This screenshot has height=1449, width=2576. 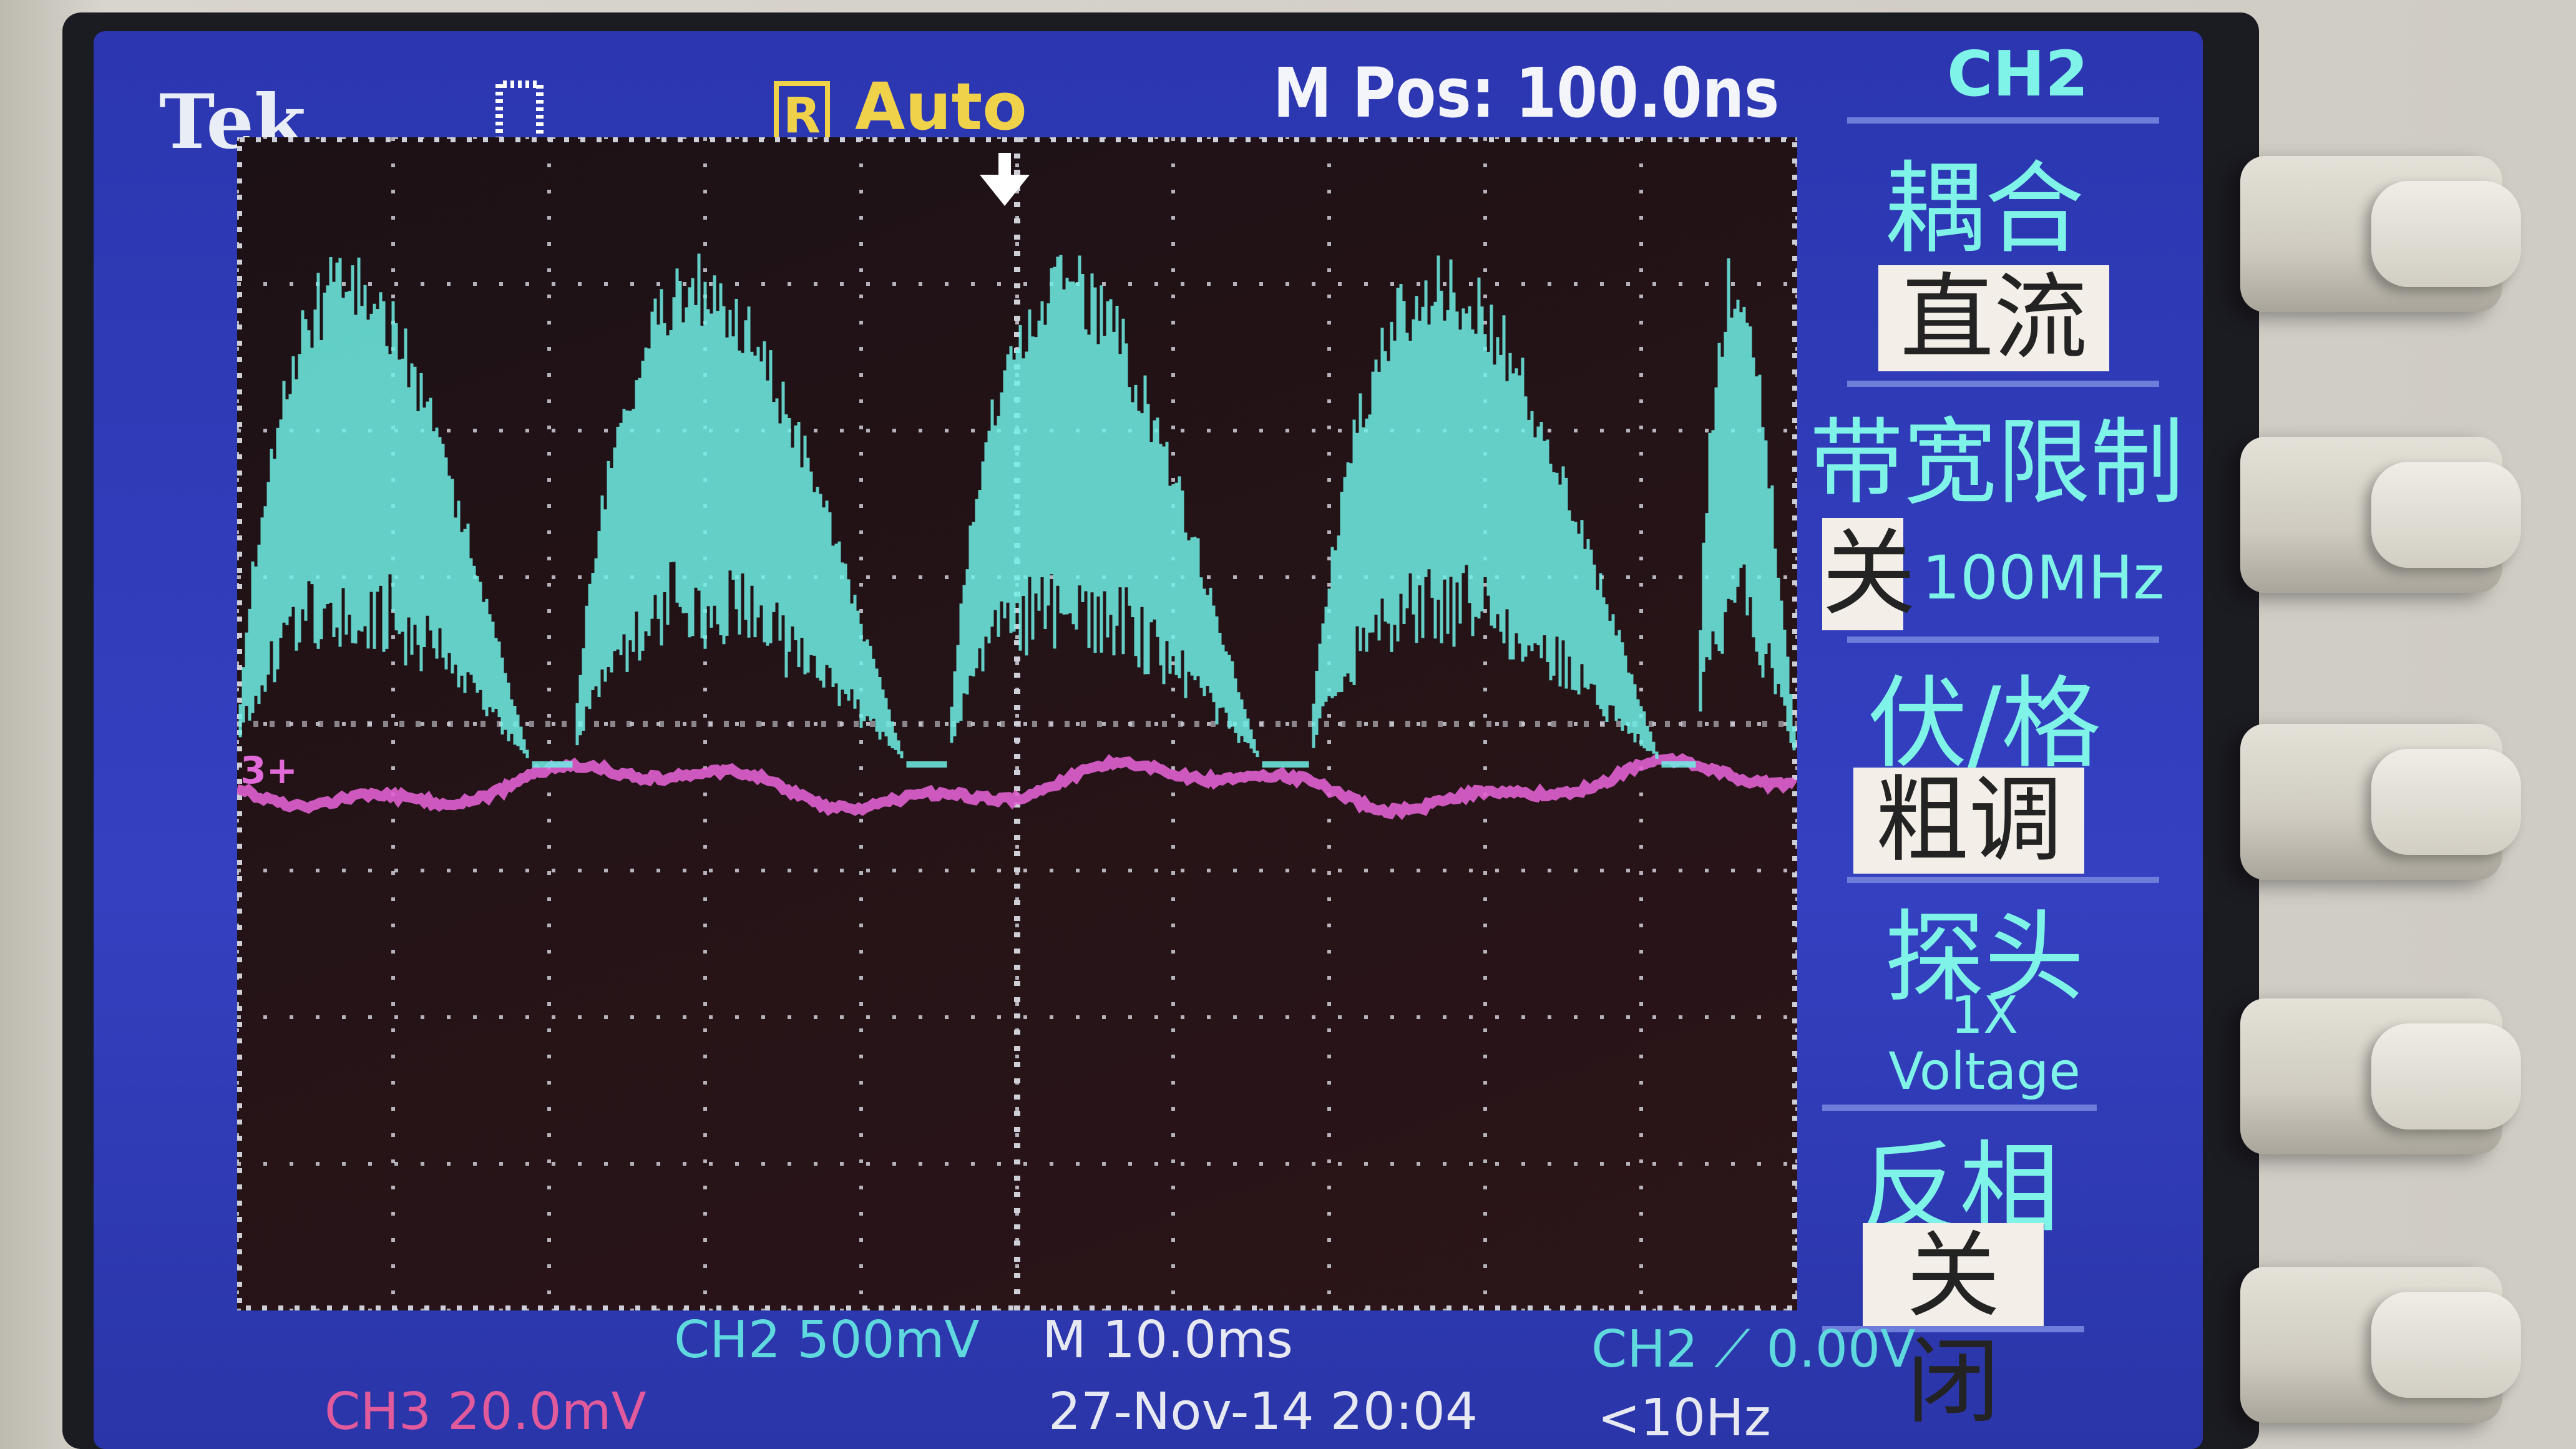 I want to click on horizontal-position: M Pos: 100.0ns, so click(x=1526, y=93).